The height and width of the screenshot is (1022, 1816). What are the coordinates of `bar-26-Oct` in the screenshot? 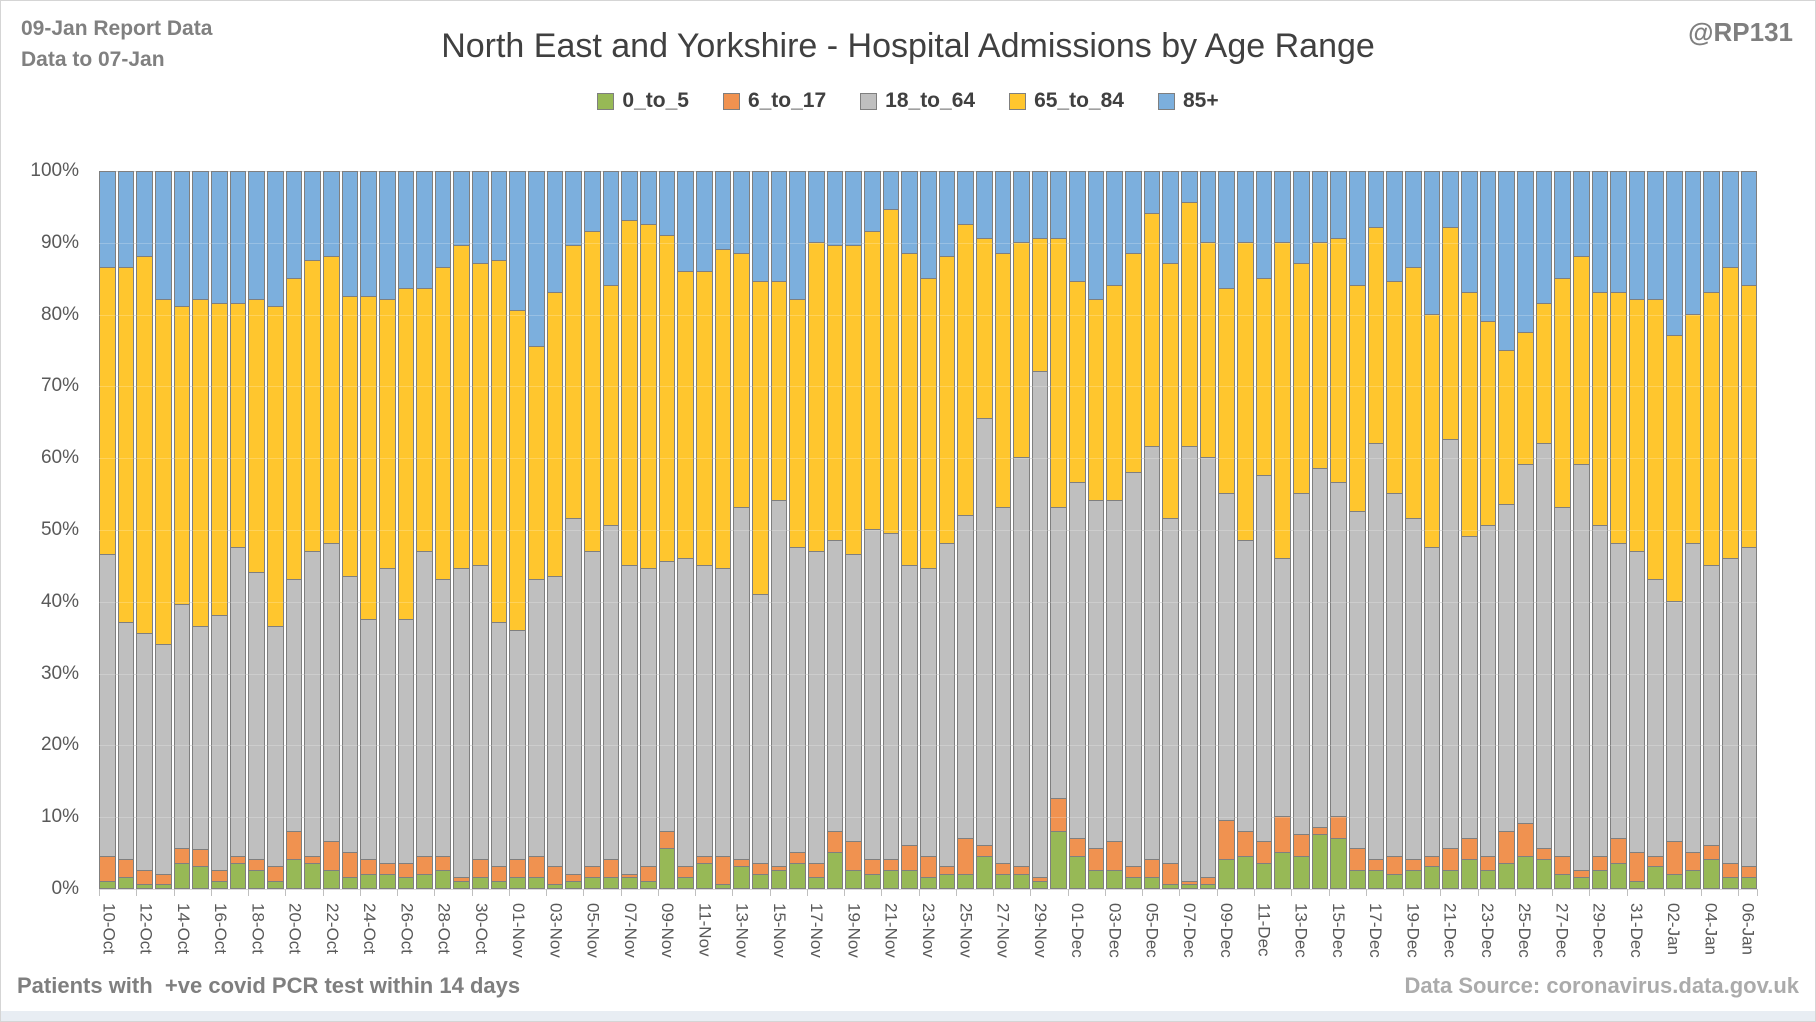 It's located at (406, 530).